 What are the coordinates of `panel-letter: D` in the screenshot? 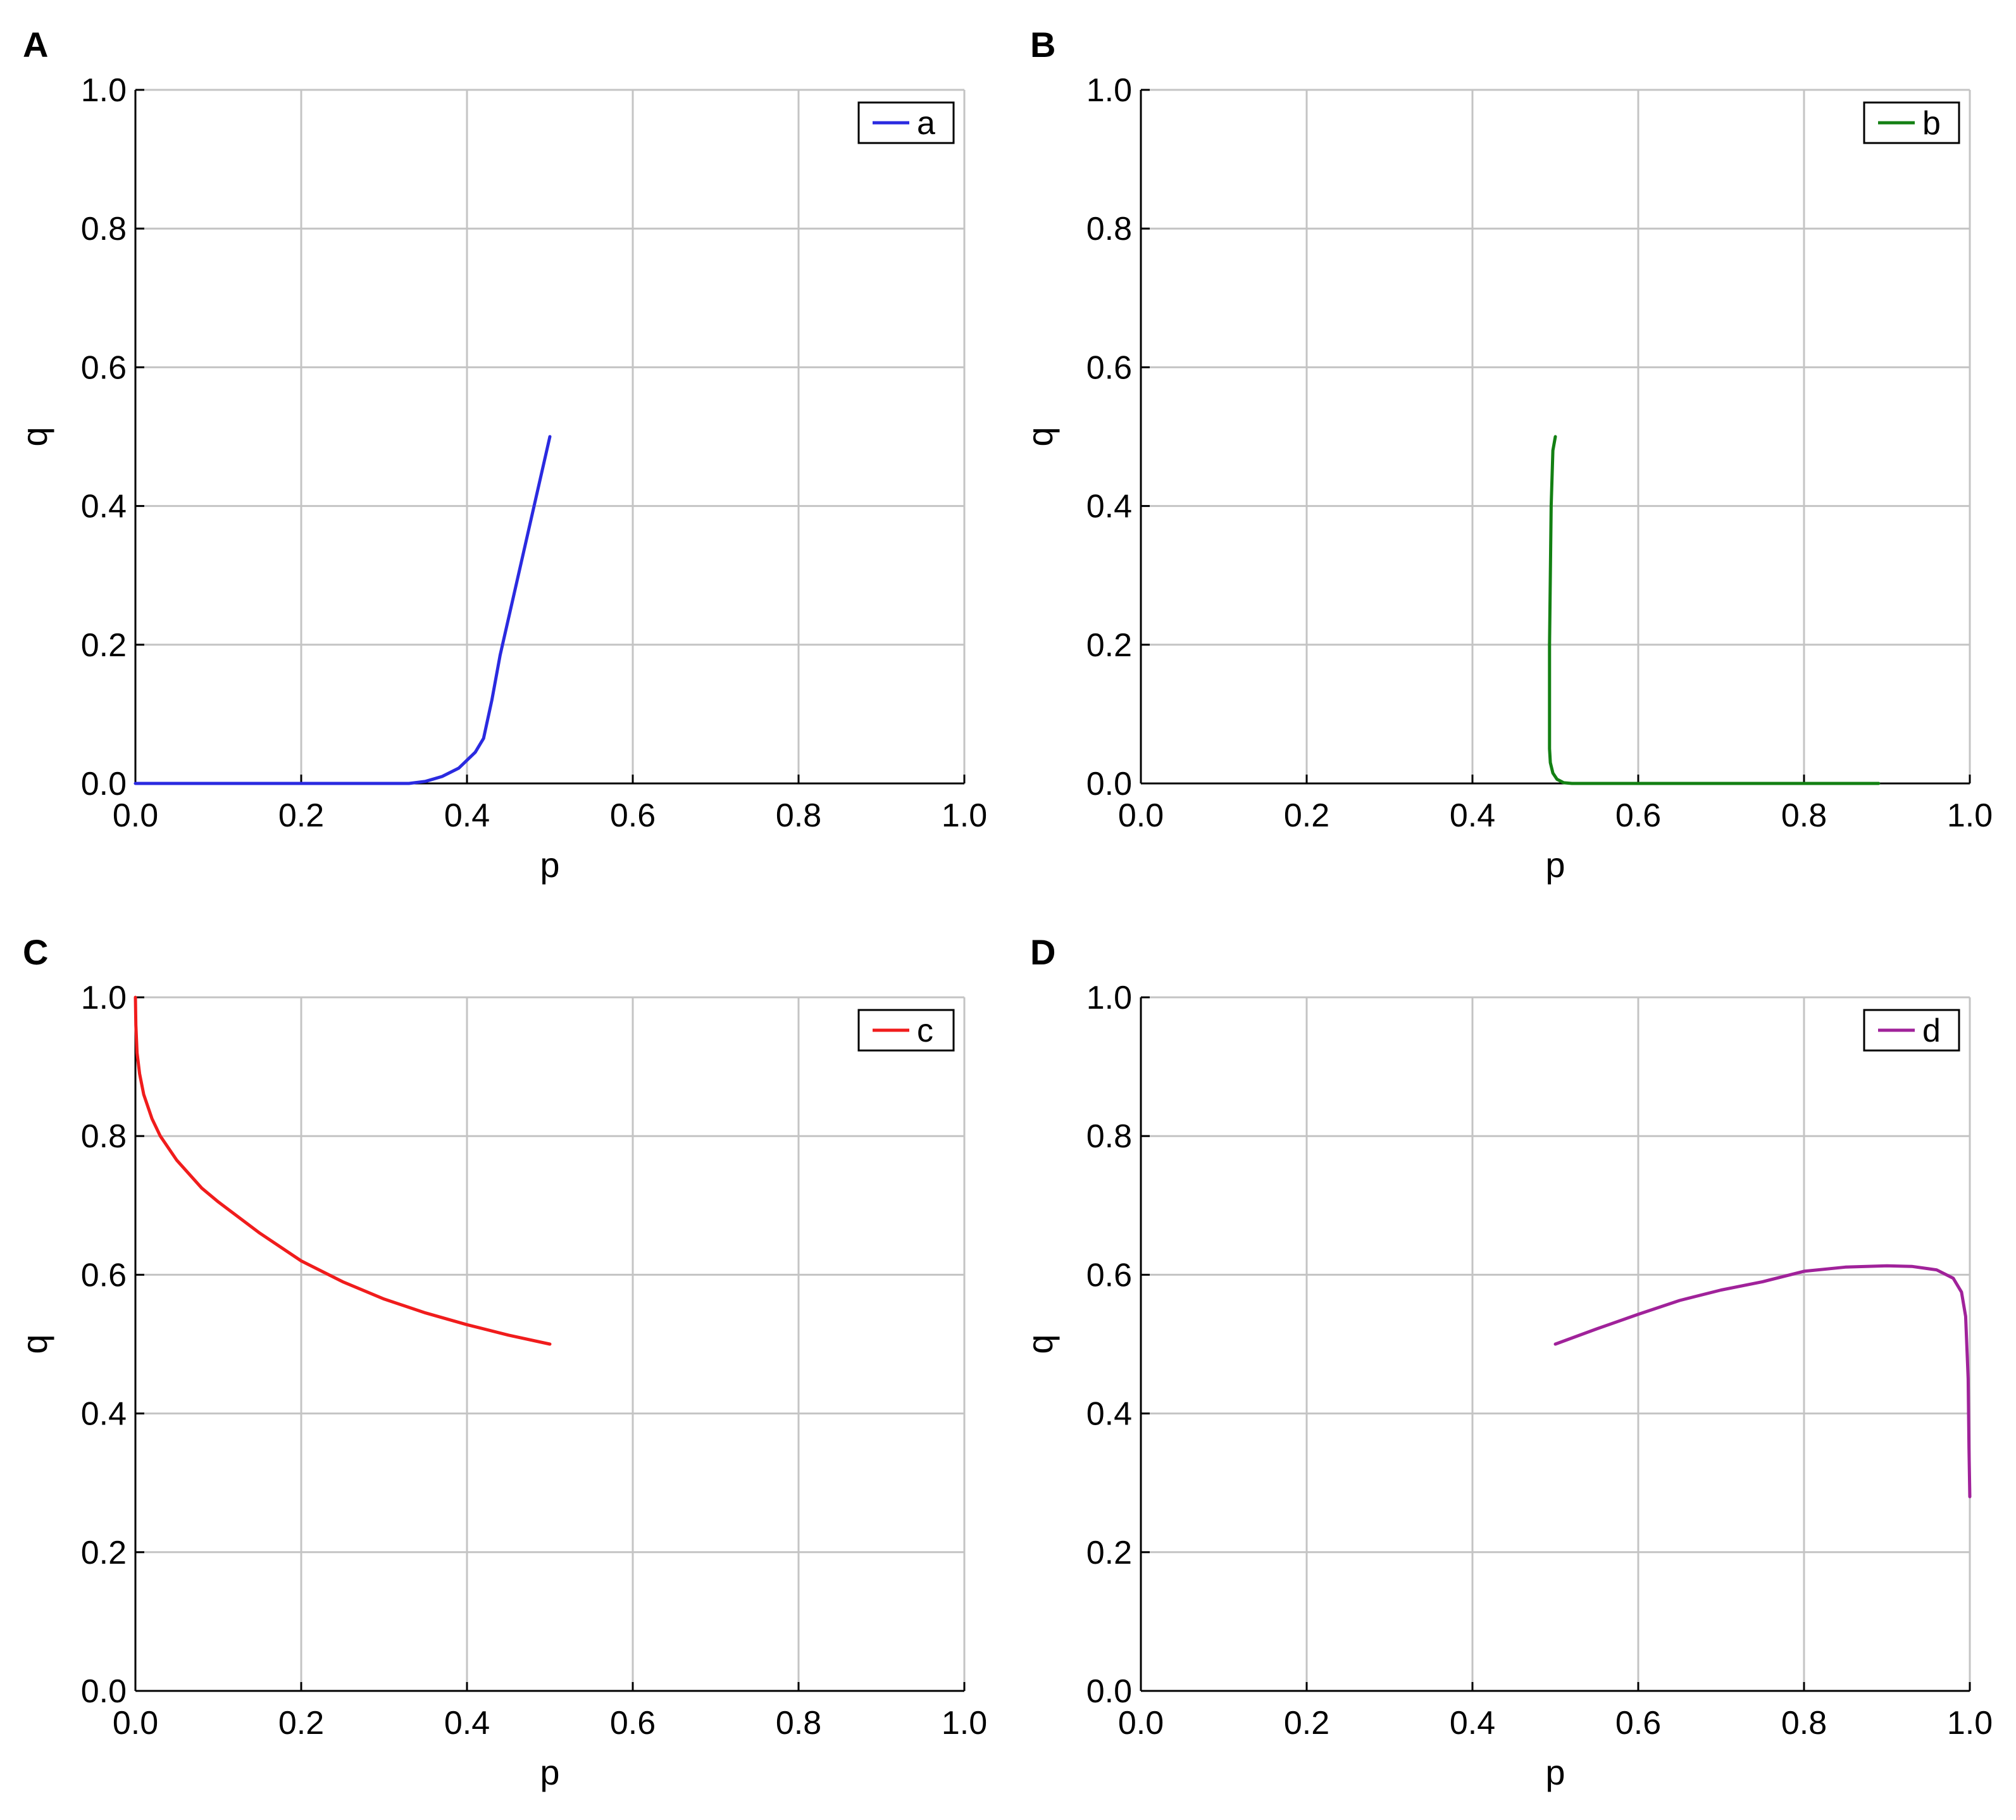 It's located at (1042, 952).